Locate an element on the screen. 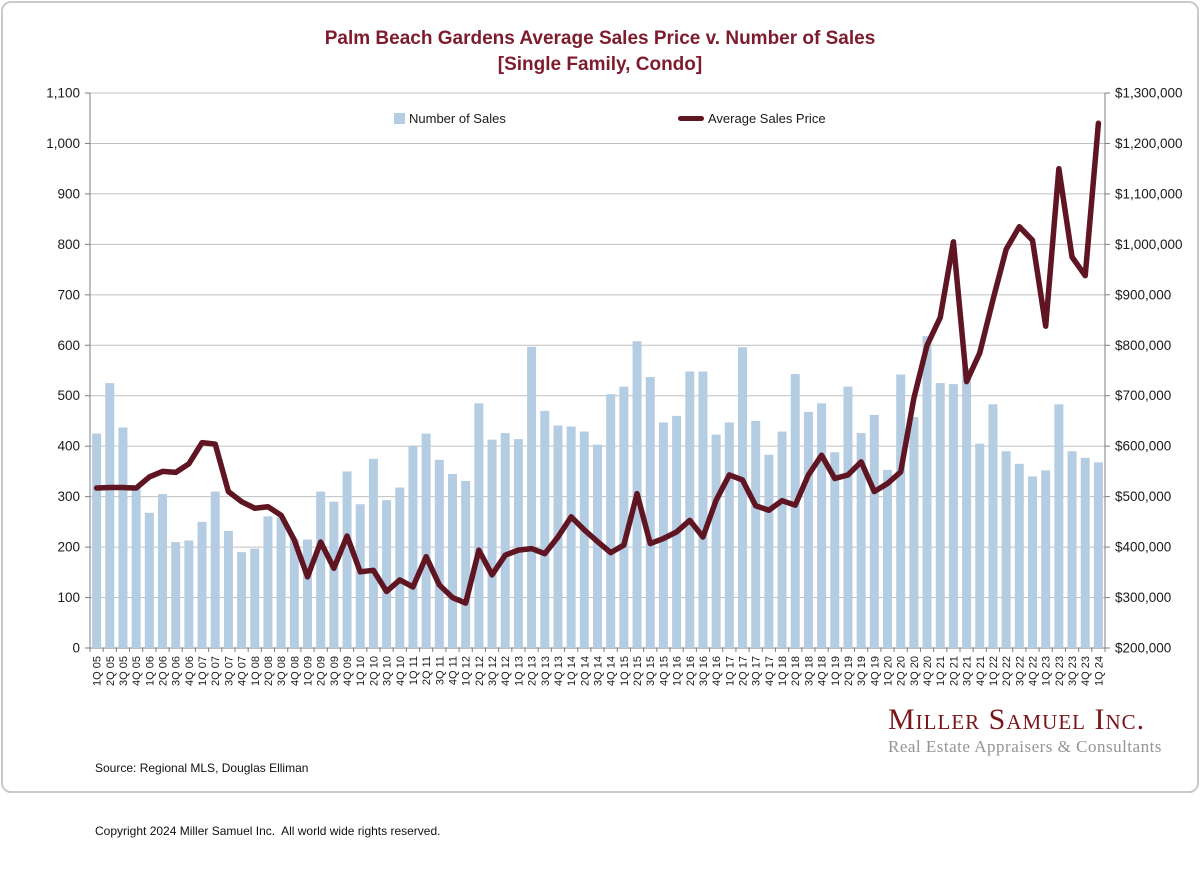 Image resolution: width=1200 pixels, height=884 pixels. svg-text: 1Q 23 is located at coordinates (1047, 671).